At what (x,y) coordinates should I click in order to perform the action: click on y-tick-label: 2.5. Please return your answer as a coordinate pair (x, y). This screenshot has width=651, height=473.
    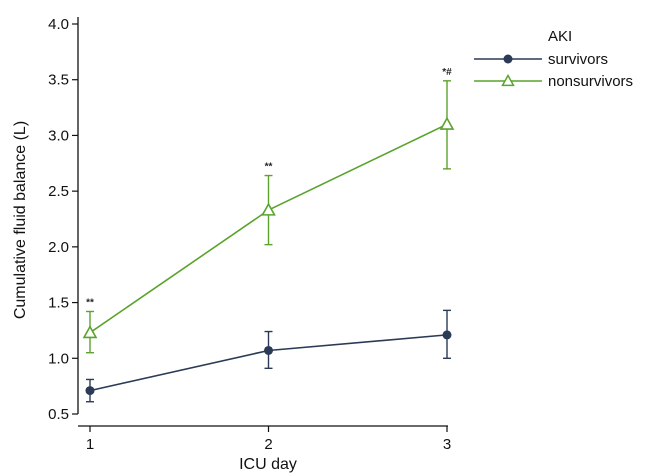
    Looking at the image, I should click on (58, 191).